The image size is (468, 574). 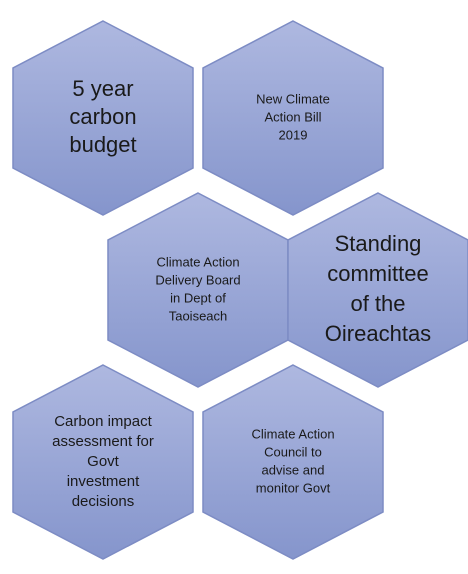 What do you see at coordinates (103, 481) in the screenshot?
I see `node-label: investment` at bounding box center [103, 481].